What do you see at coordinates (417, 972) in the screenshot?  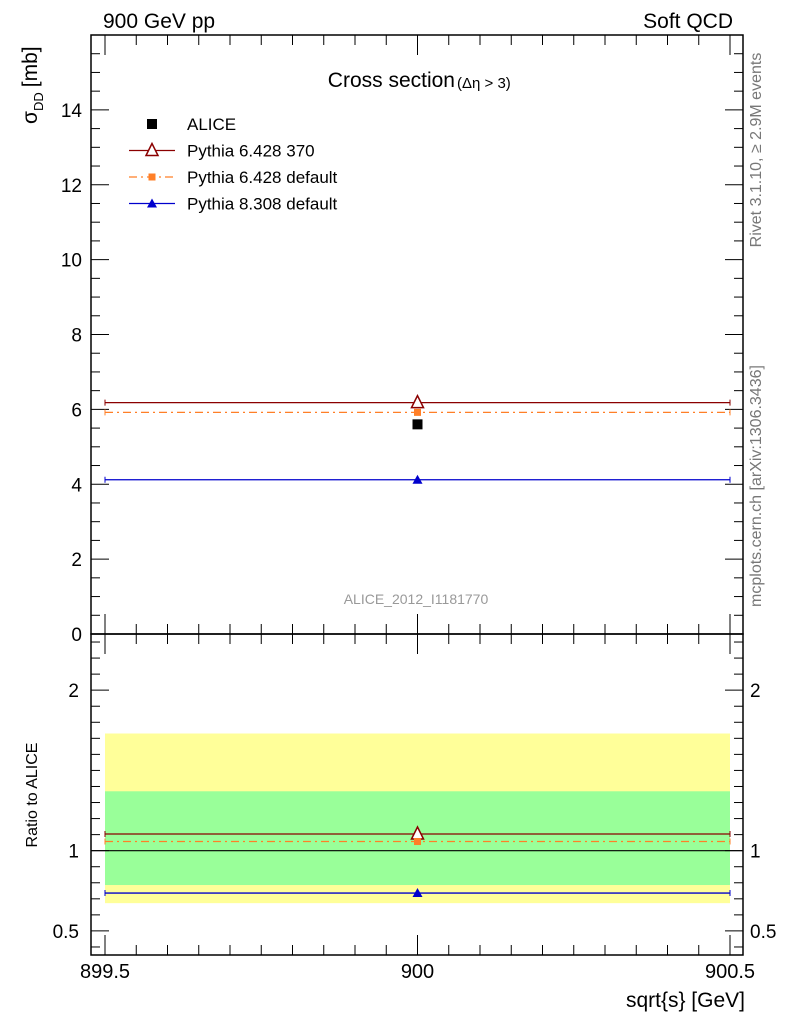 I see `x-tick-label: 900` at bounding box center [417, 972].